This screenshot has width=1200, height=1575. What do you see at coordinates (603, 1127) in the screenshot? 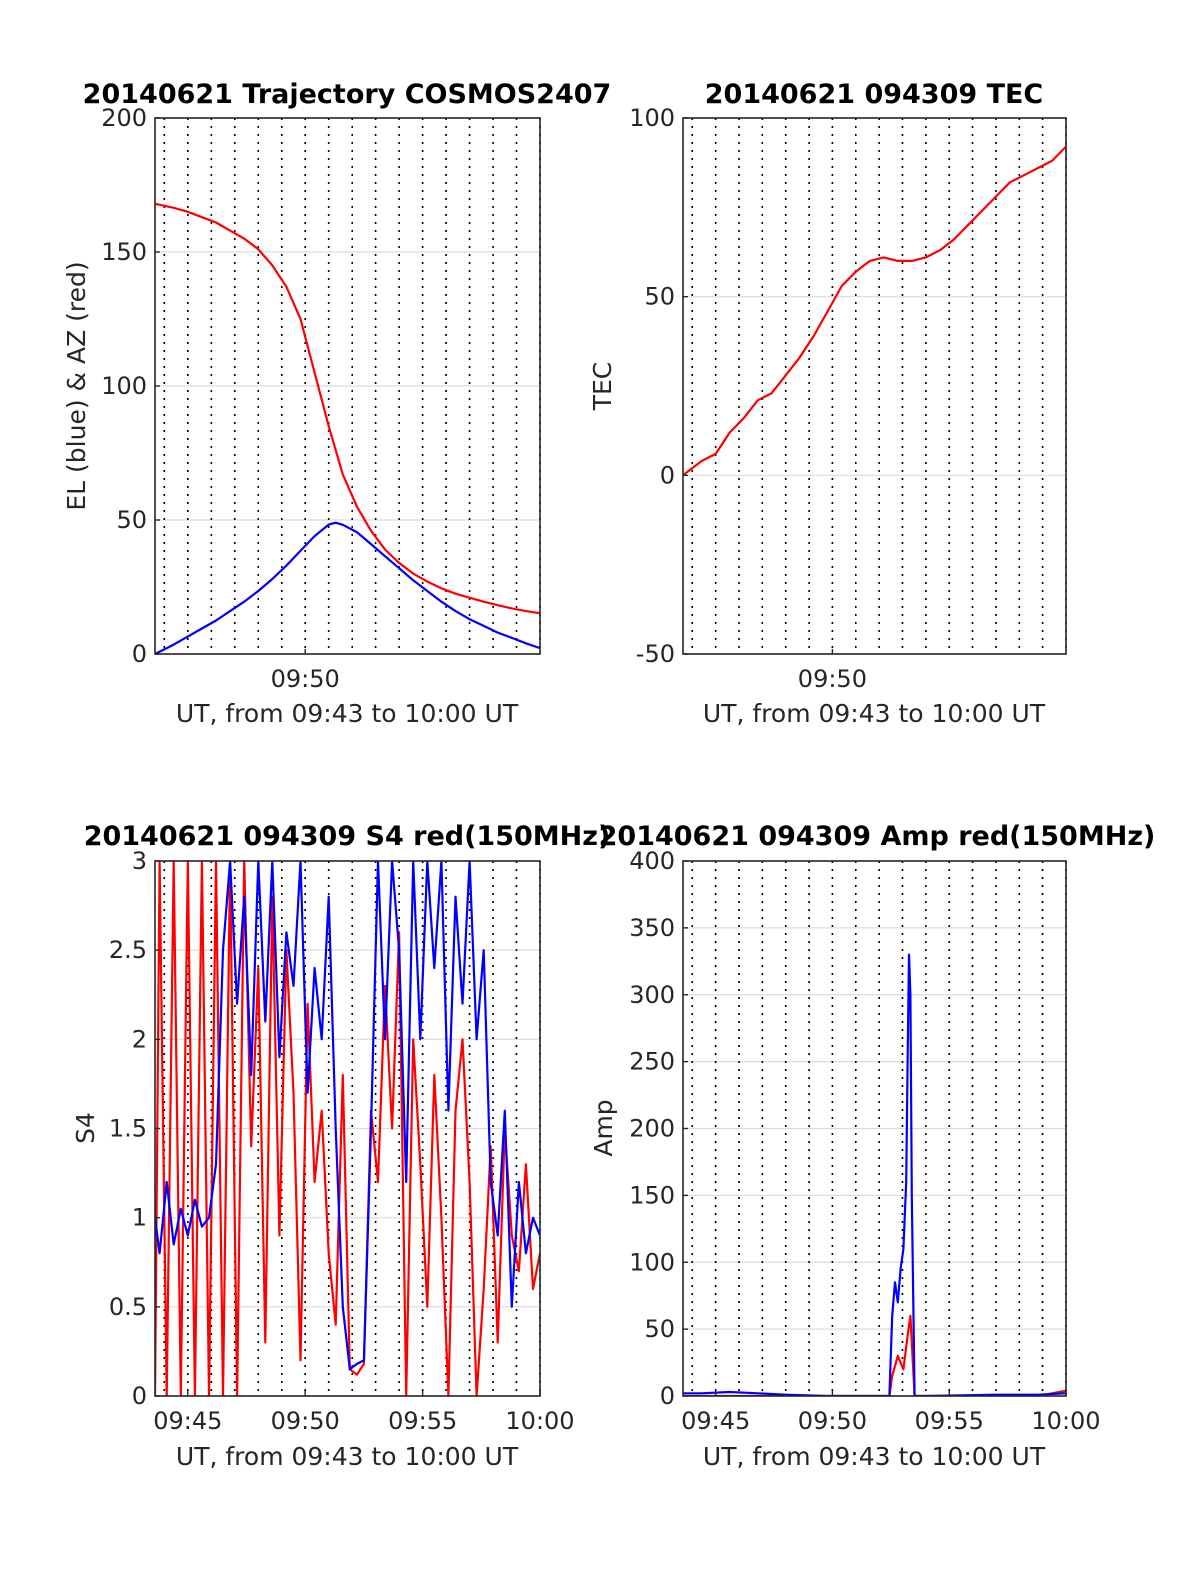
I see `y-axis-label: Amp` at bounding box center [603, 1127].